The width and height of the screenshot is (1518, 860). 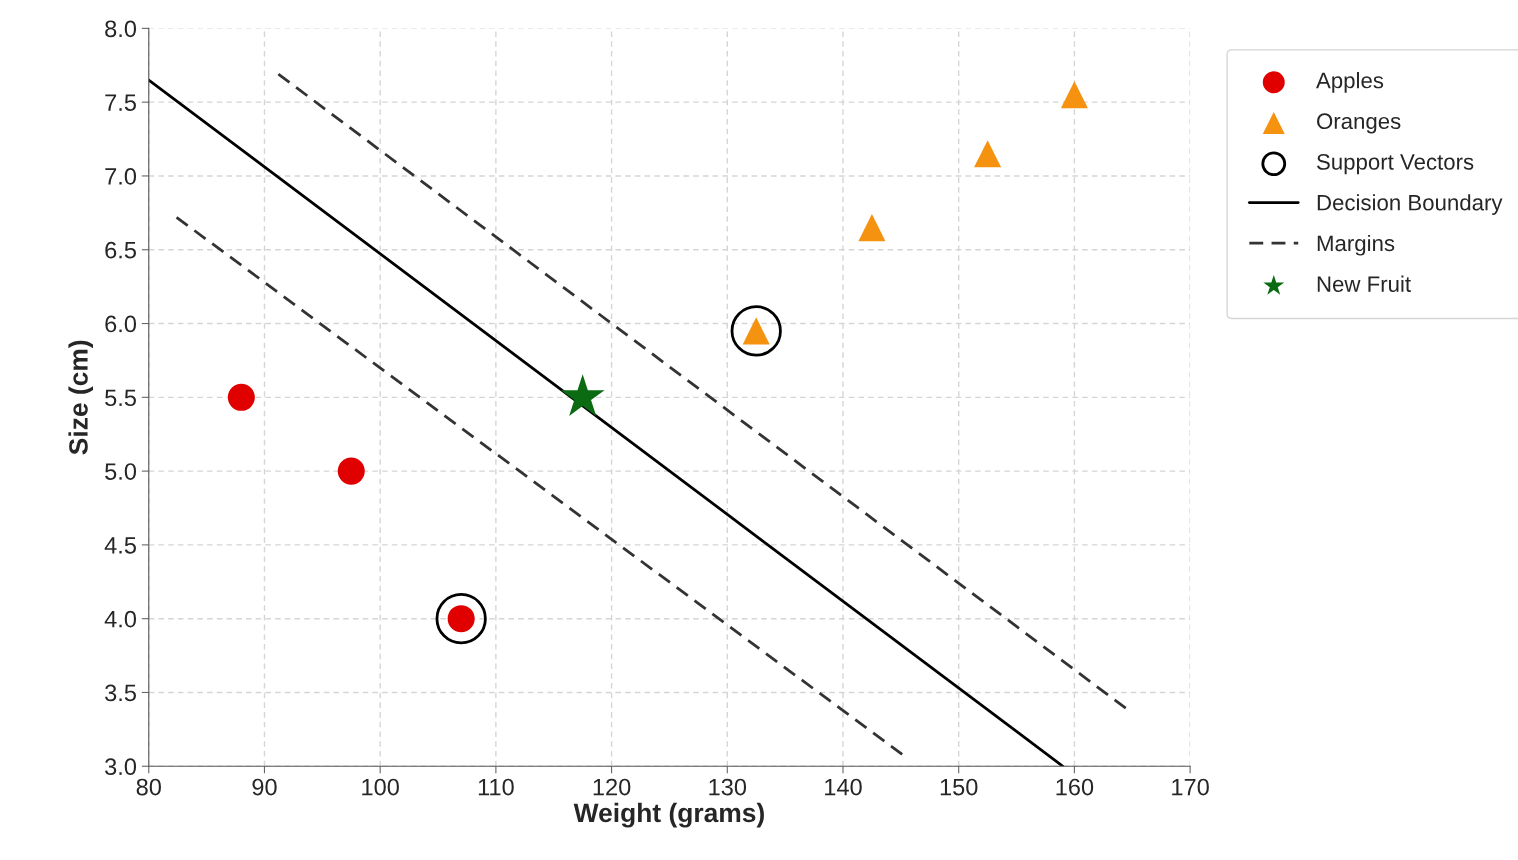 I want to click on legend-label: Decision Boundary, so click(x=1410, y=204).